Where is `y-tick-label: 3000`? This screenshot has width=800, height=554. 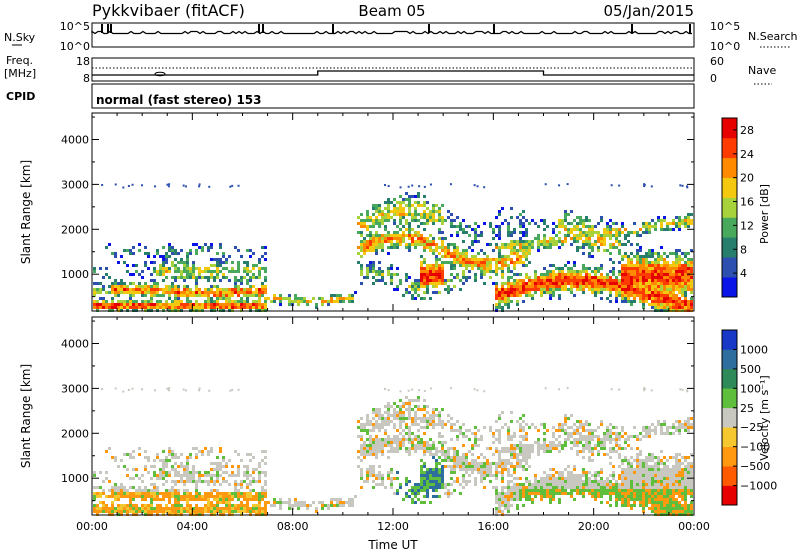 y-tick-label: 3000 is located at coordinates (75, 184).